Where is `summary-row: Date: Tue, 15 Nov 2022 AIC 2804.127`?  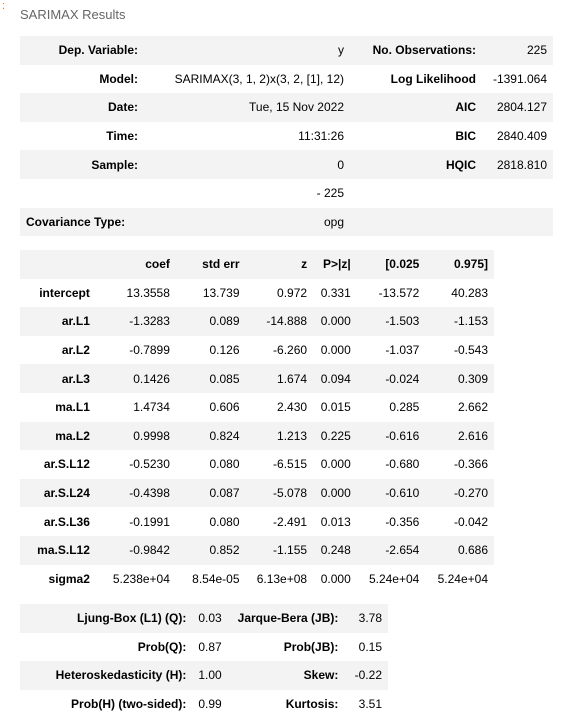 summary-row: Date: Tue, 15 Nov 2022 AIC 2804.127 is located at coordinates (286, 107).